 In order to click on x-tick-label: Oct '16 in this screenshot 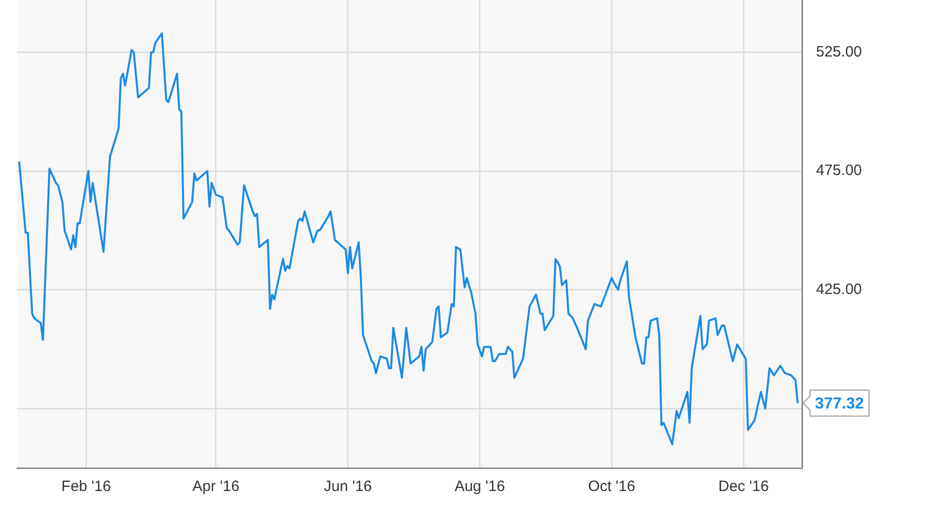, I will do `click(612, 487)`.